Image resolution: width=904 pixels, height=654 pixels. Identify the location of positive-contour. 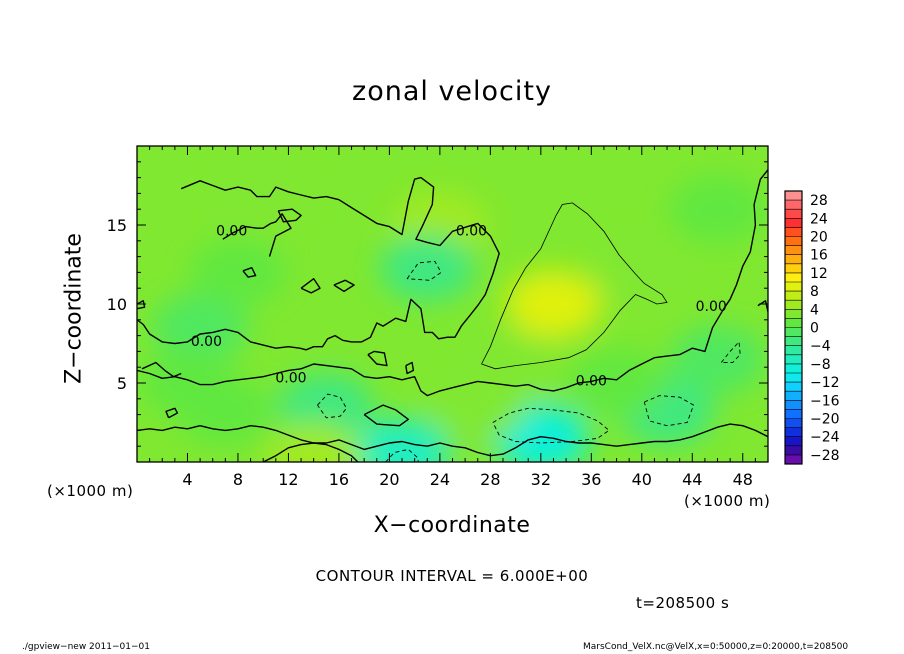
(574, 286).